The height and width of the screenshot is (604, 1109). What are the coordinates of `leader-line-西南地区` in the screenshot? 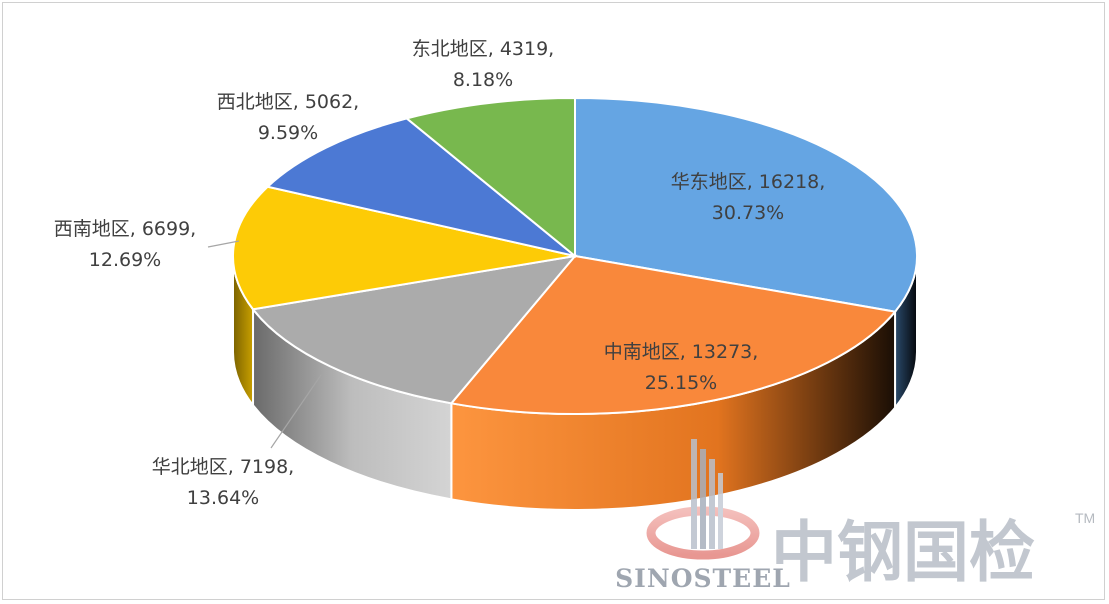 It's located at (223, 244).